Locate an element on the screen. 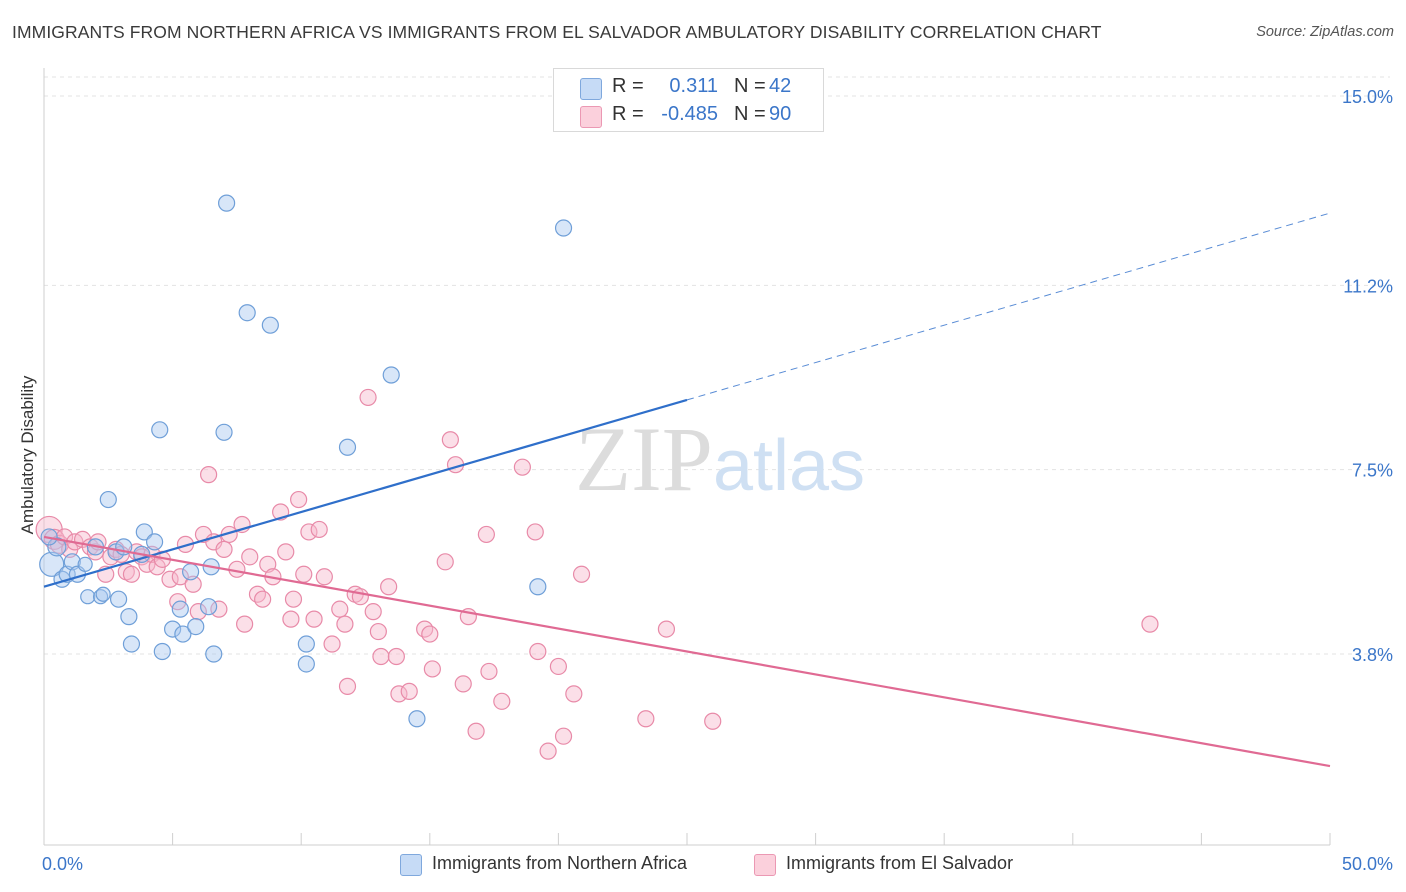  legend-n-value: 90 is located at coordinates (780, 114).